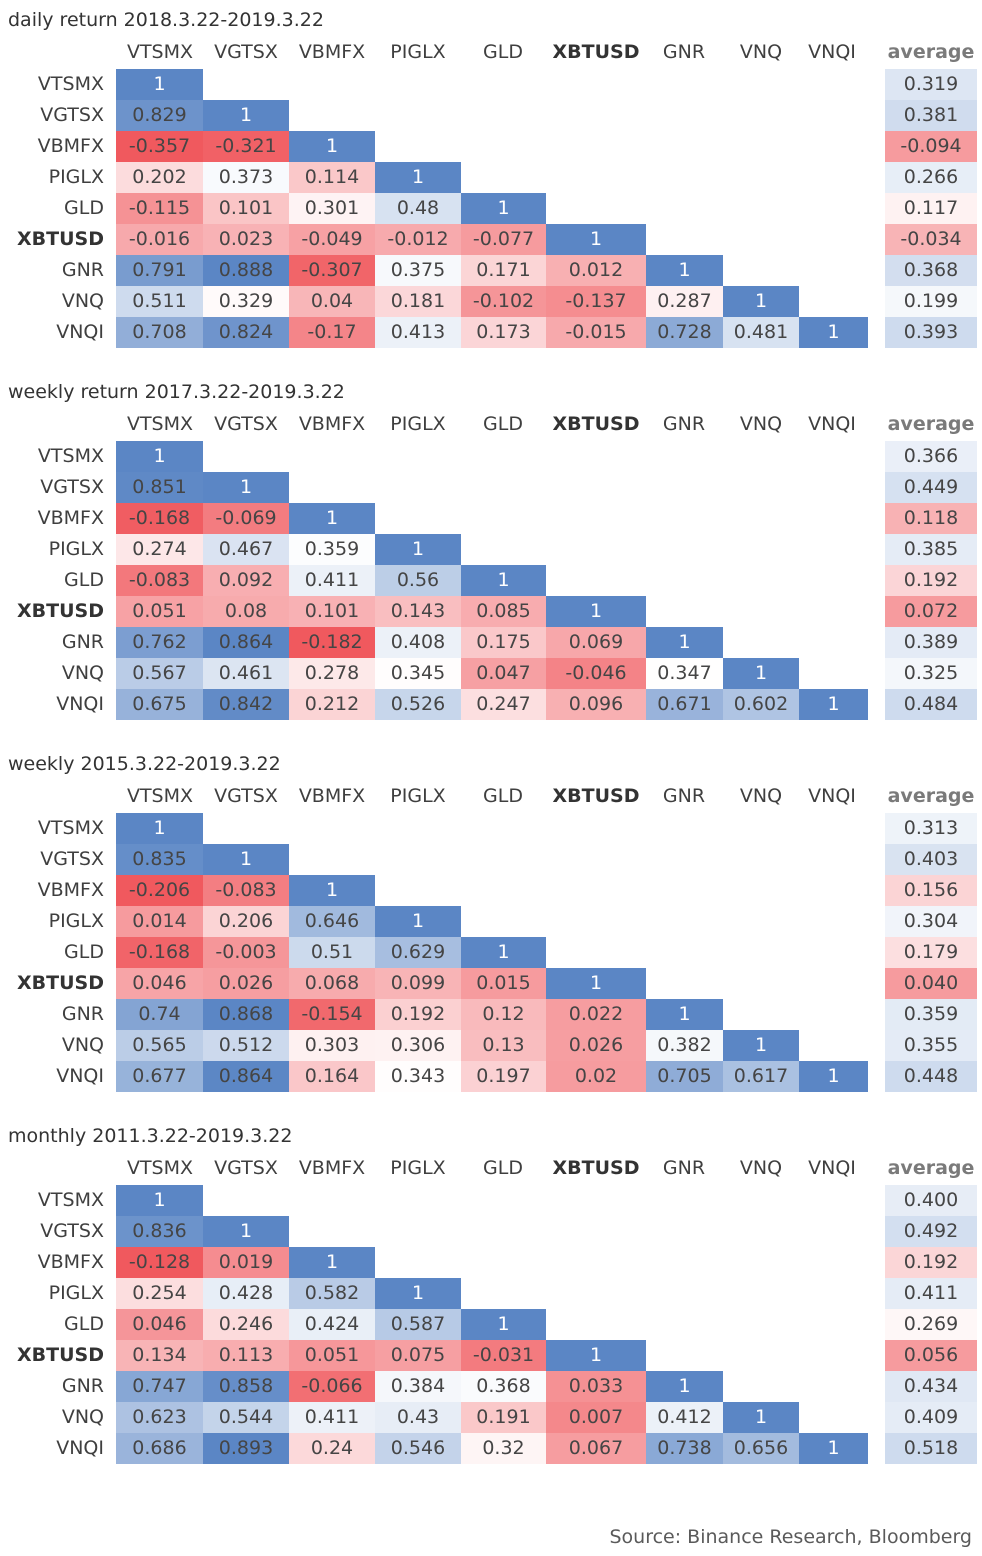 Image resolution: width=982 pixels, height=1556 pixels. What do you see at coordinates (931, 1386) in the screenshot?
I see `average-cell: 0.434` at bounding box center [931, 1386].